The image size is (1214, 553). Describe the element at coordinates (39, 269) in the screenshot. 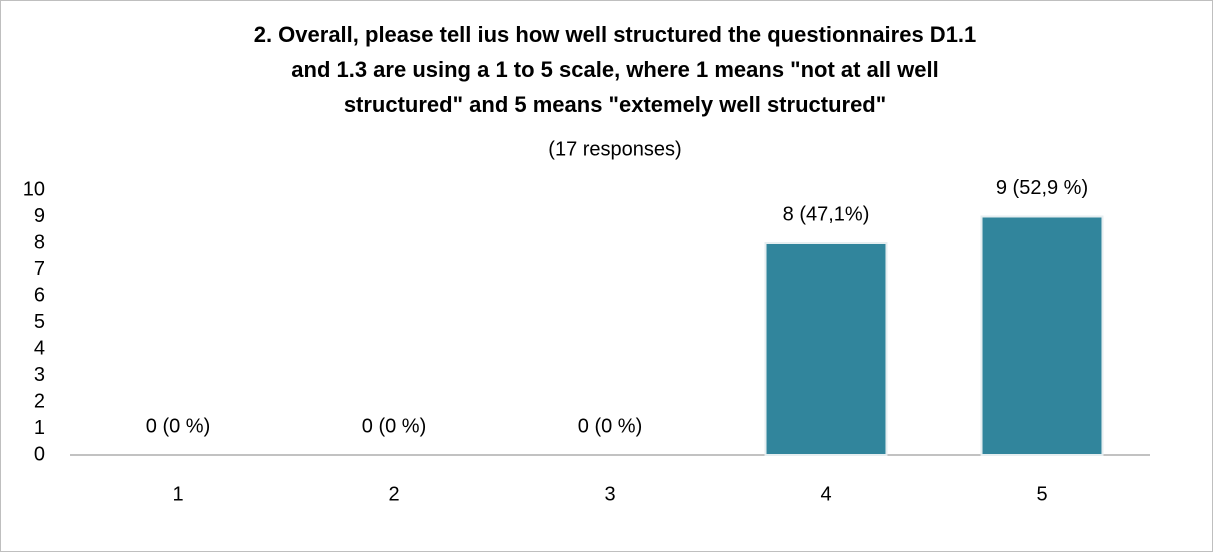

I see `y-tick-label: 7` at that location.